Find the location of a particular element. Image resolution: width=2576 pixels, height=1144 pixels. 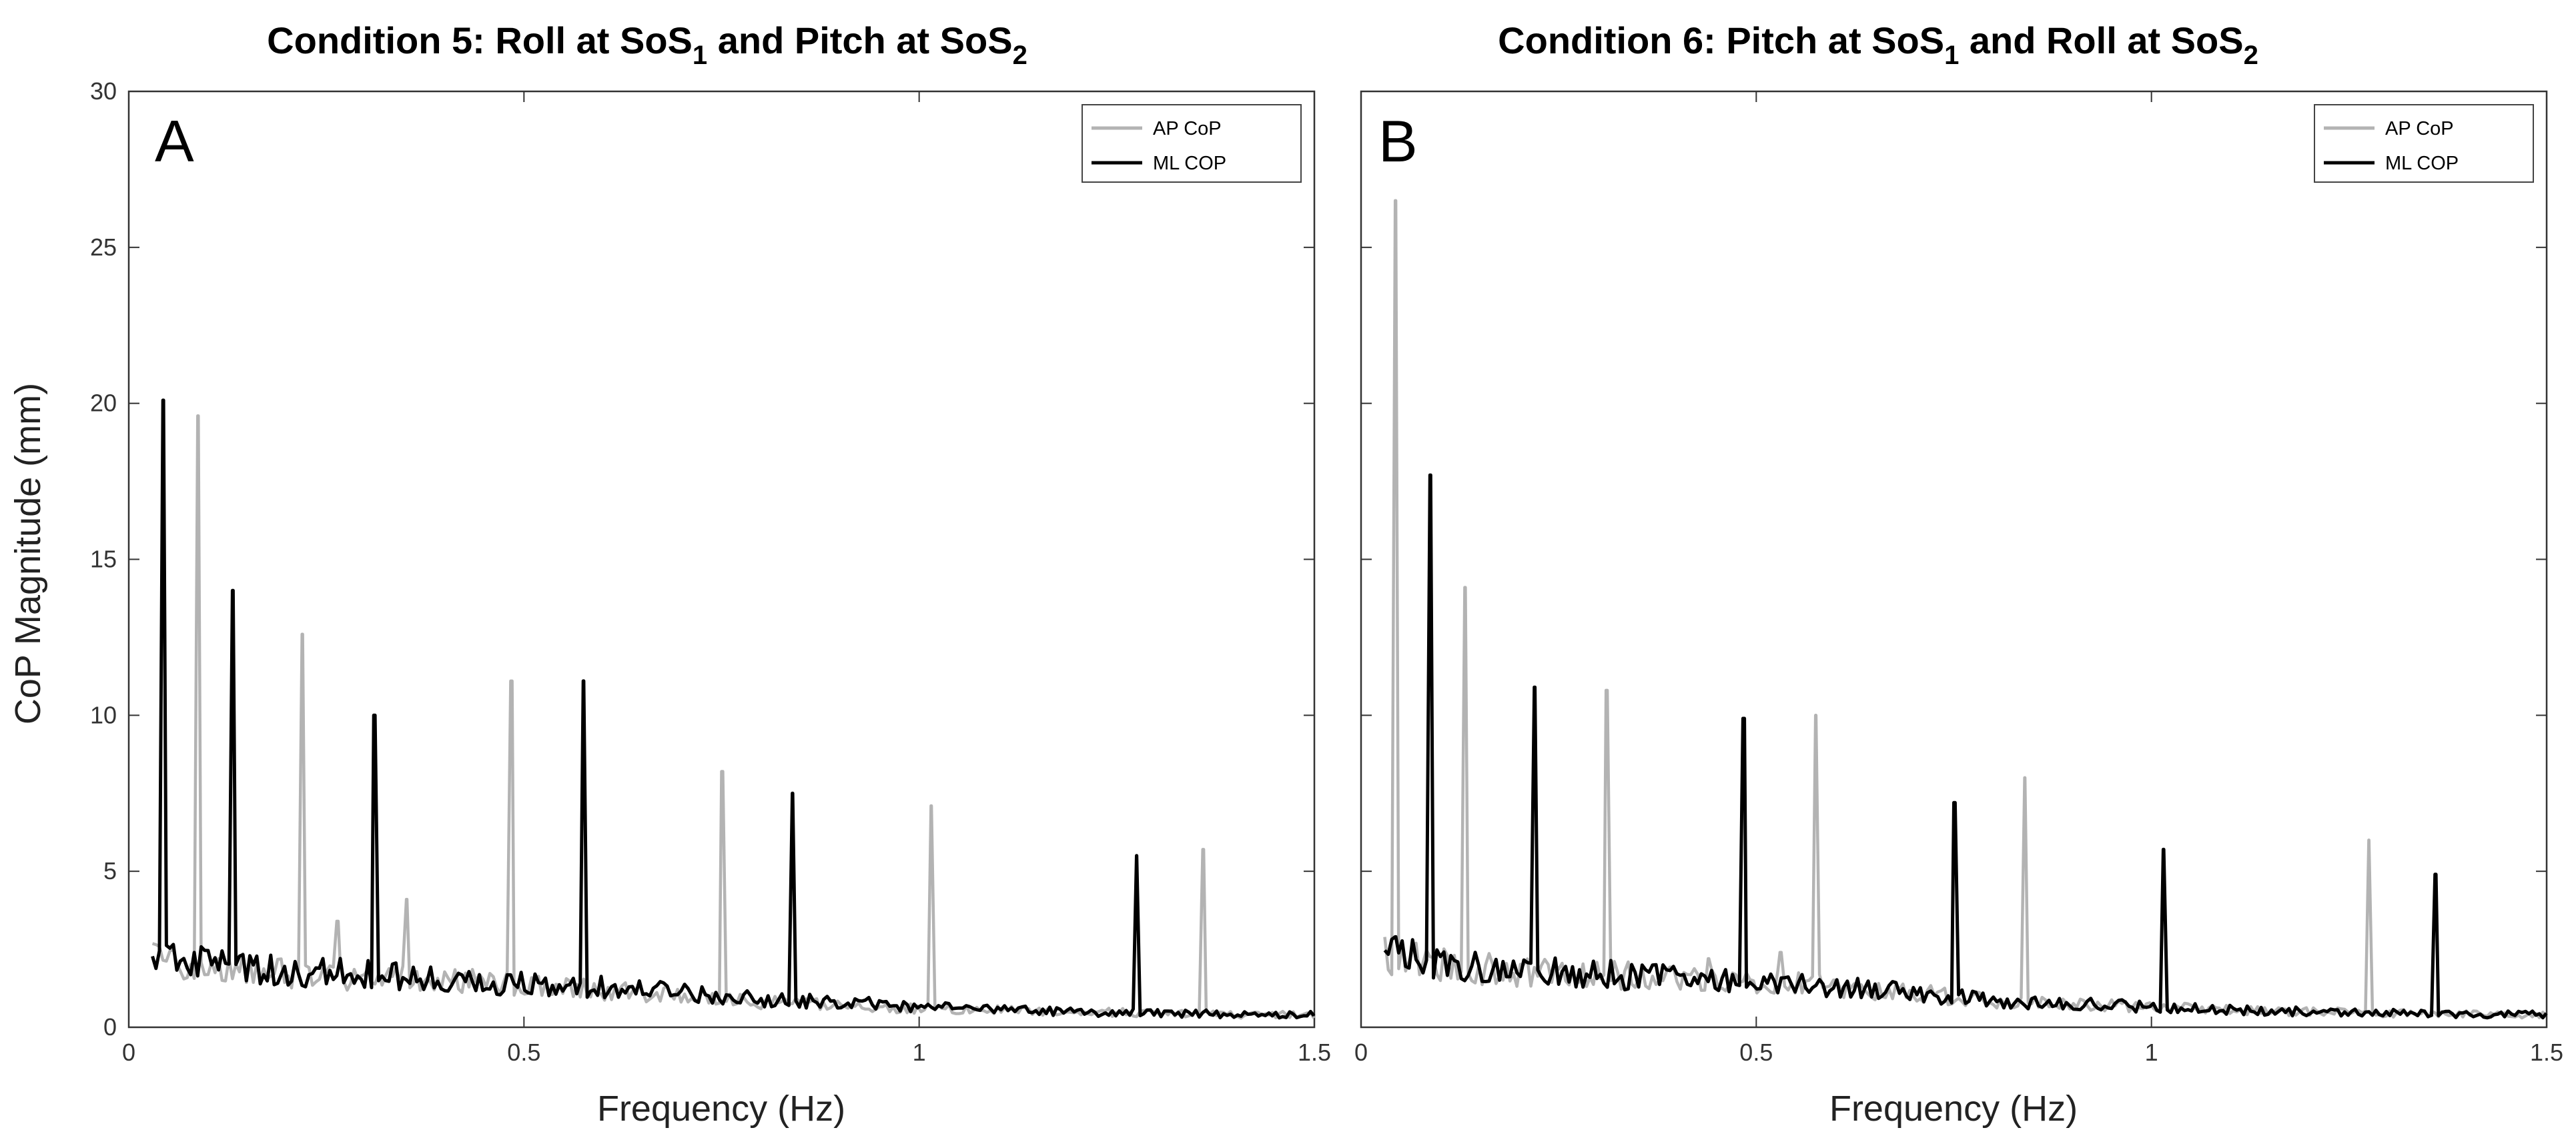

panel-a-legend-ap-label: AP CoP is located at coordinates (1187, 128).